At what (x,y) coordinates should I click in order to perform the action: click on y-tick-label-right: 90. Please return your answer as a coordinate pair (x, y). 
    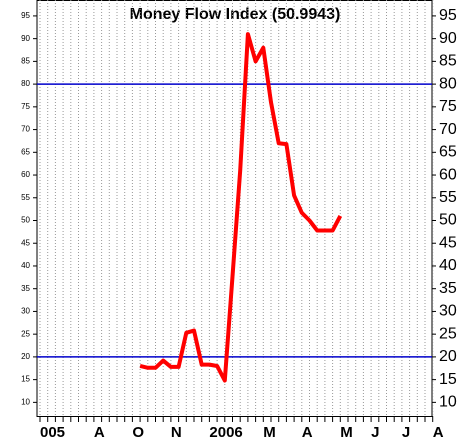
    Looking at the image, I should click on (448, 38).